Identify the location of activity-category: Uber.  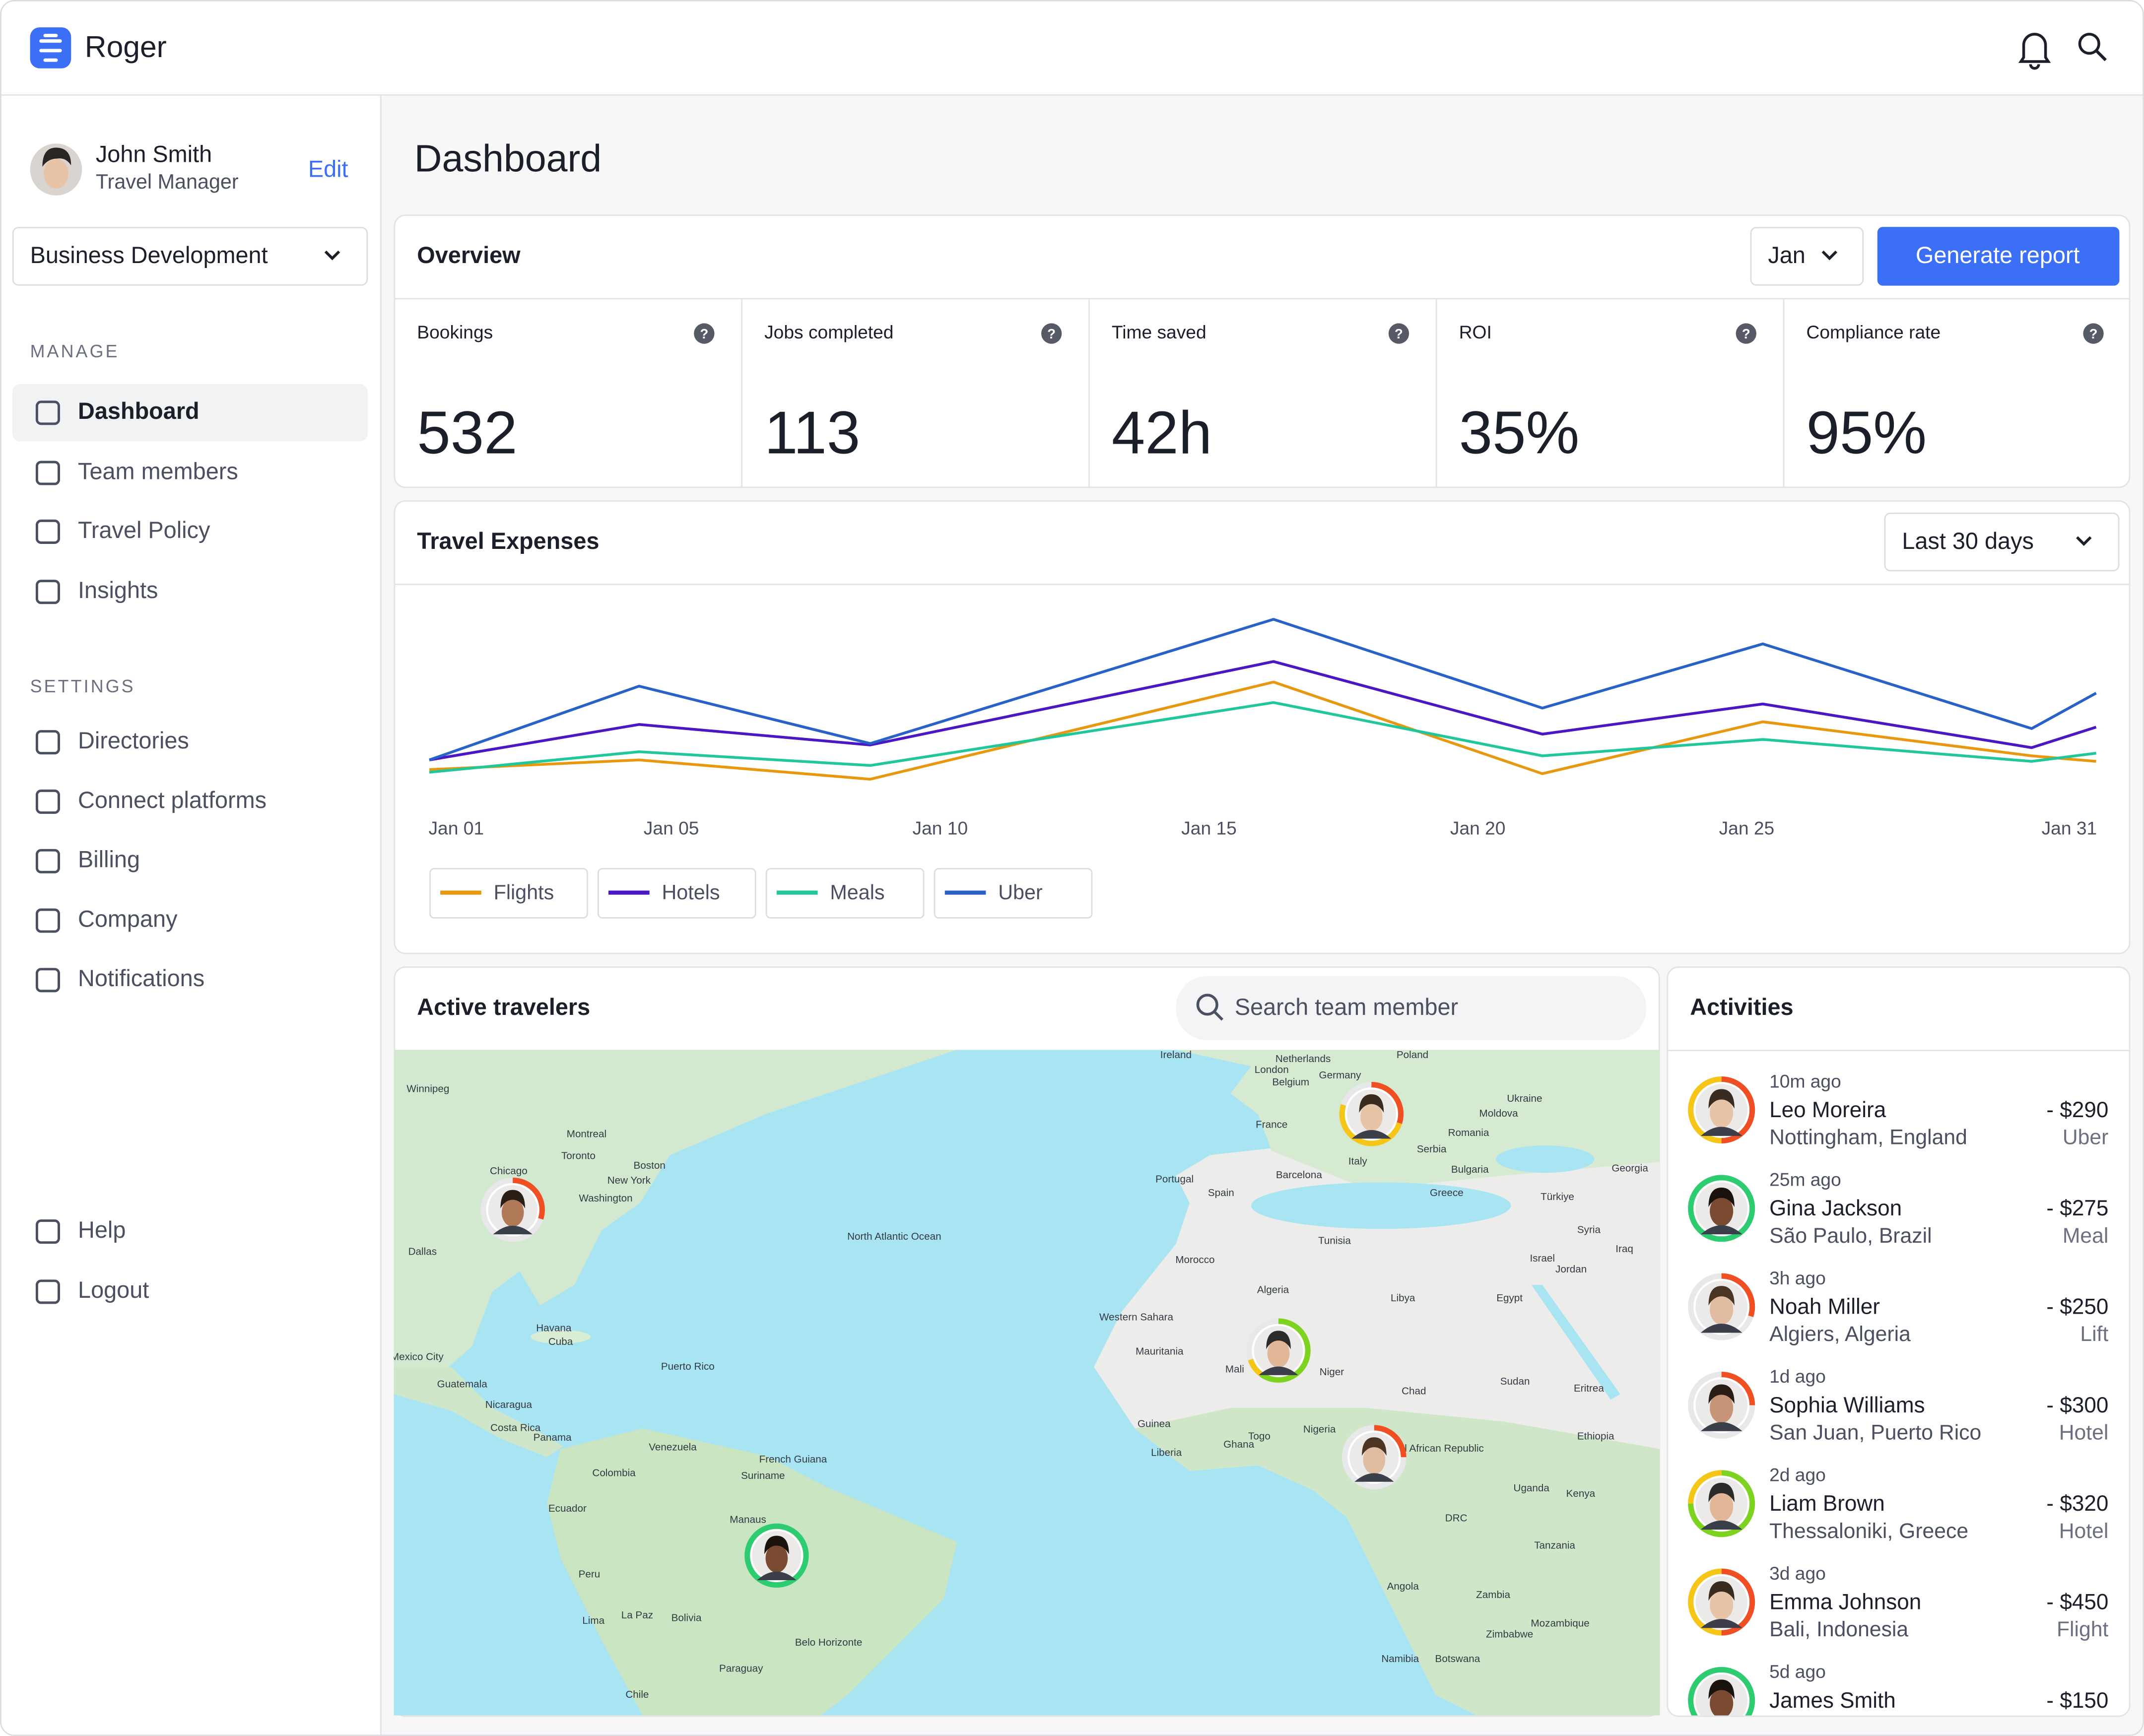
(2086, 1137).